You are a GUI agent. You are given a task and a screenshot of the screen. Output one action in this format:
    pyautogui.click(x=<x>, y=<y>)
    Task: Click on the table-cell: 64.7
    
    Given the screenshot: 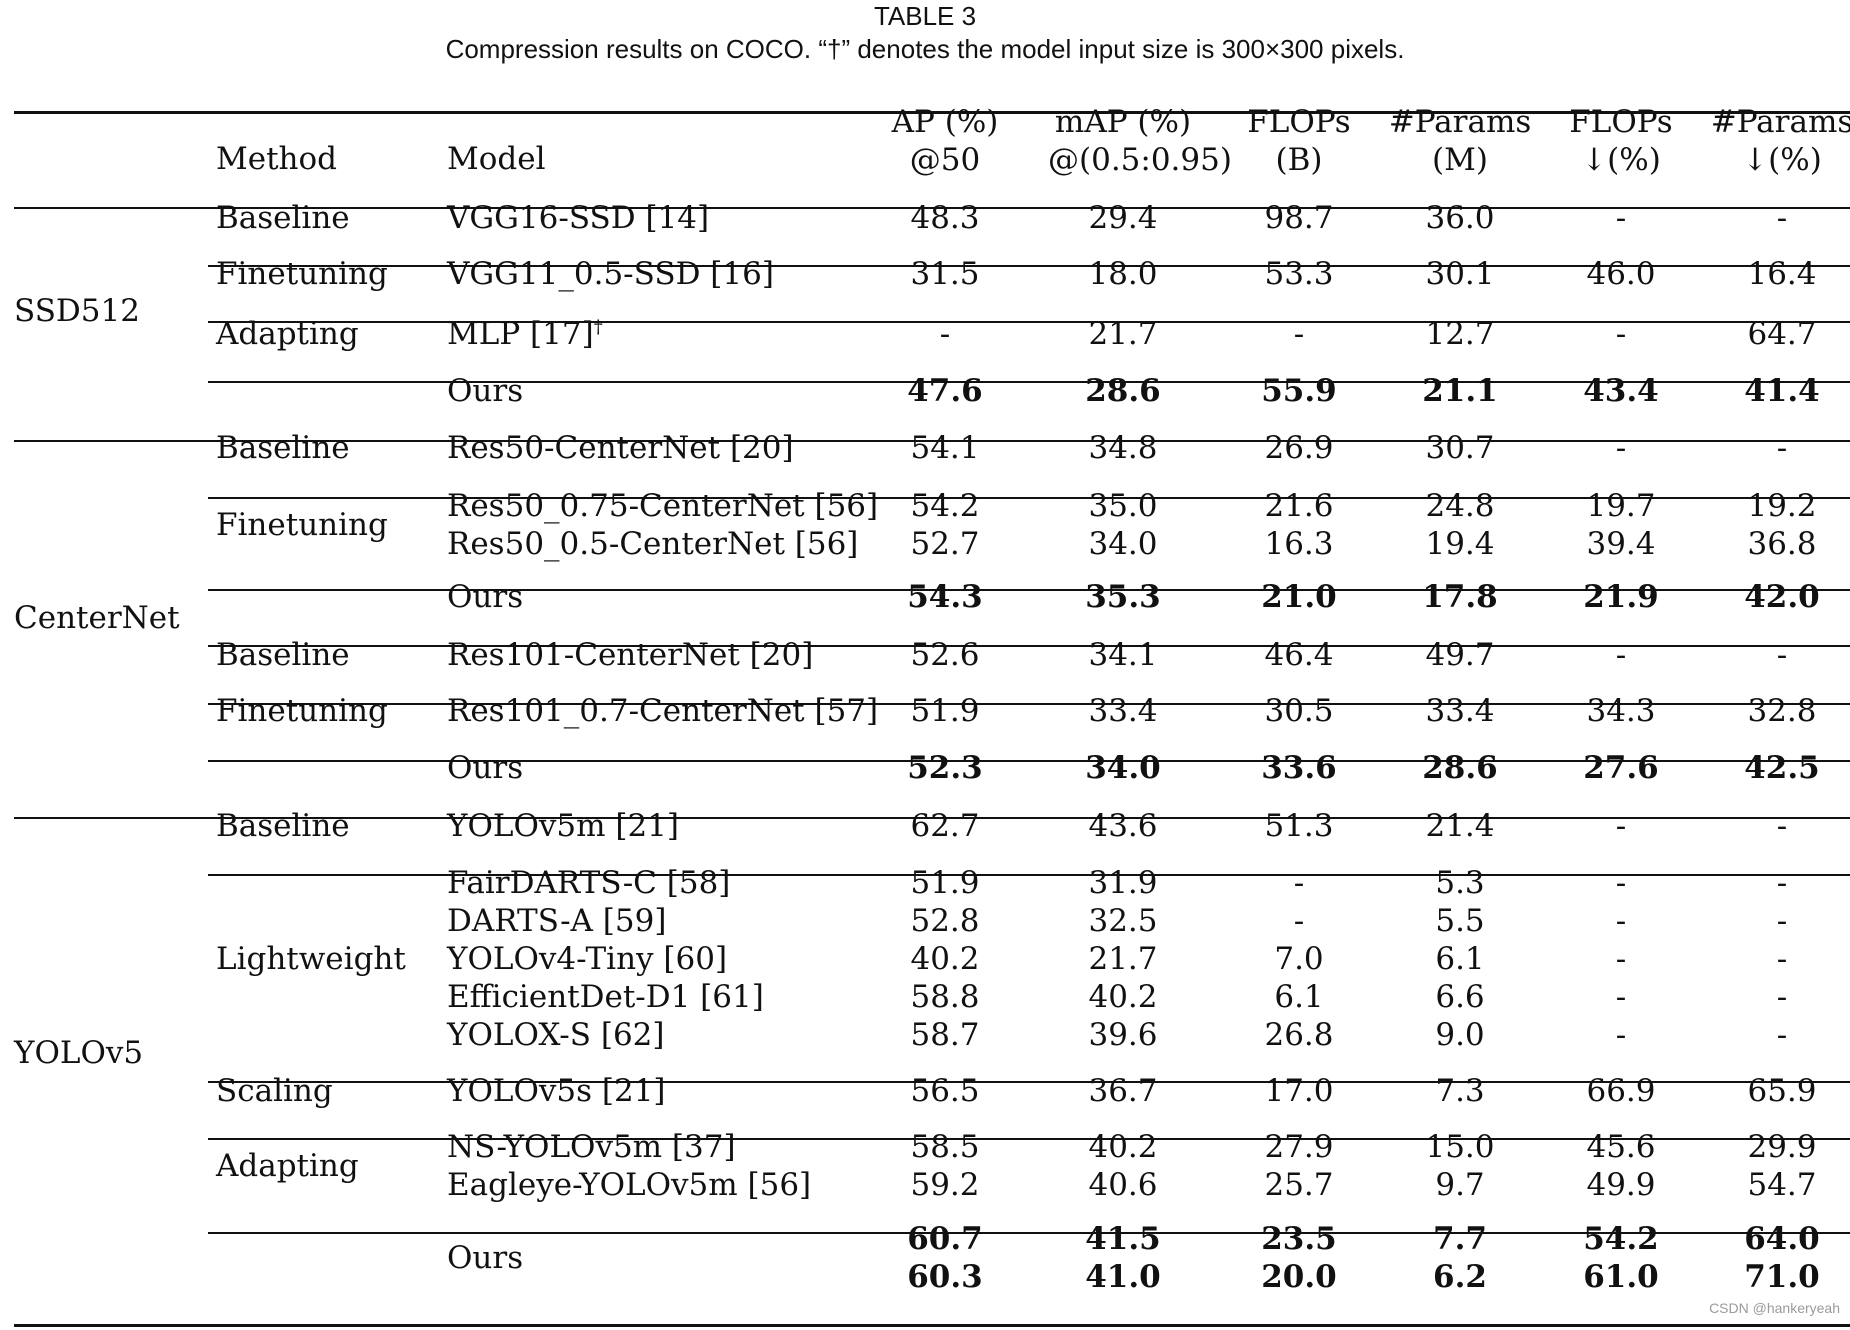 What is the action you would take?
    pyautogui.click(x=1782, y=334)
    